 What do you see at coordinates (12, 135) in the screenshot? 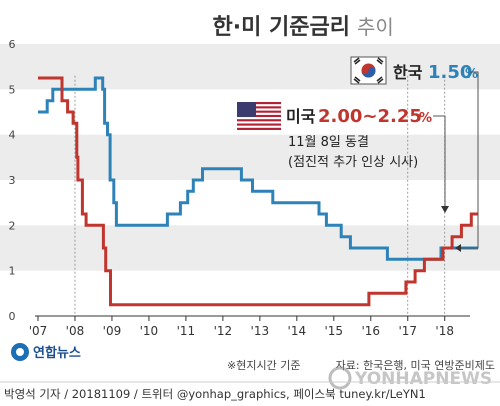
I see `y-tick-label: 4` at bounding box center [12, 135].